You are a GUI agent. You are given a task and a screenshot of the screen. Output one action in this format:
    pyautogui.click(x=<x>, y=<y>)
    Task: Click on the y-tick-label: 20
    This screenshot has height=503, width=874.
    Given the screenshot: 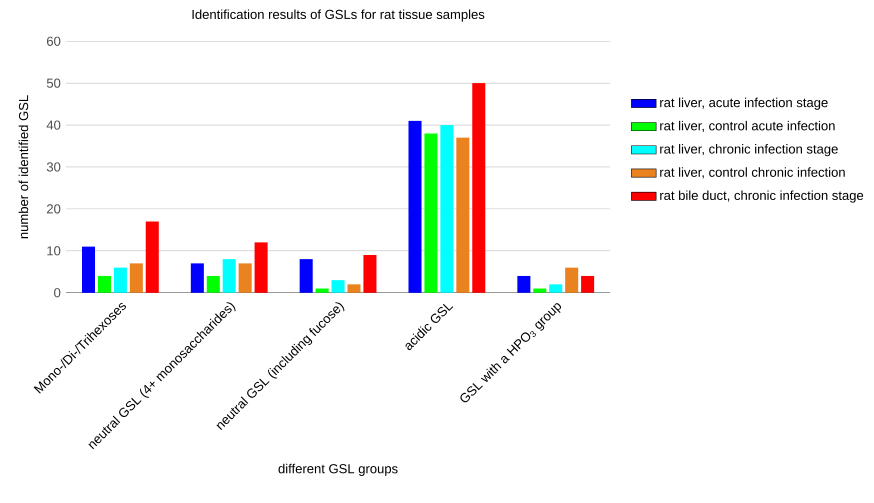 What is the action you would take?
    pyautogui.click(x=53, y=209)
    